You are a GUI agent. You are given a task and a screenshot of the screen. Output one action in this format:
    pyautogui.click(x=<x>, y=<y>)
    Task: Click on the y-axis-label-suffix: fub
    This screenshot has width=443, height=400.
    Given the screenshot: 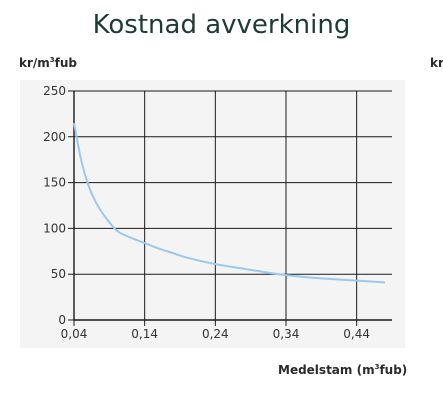 What is the action you would take?
    pyautogui.click(x=66, y=63)
    